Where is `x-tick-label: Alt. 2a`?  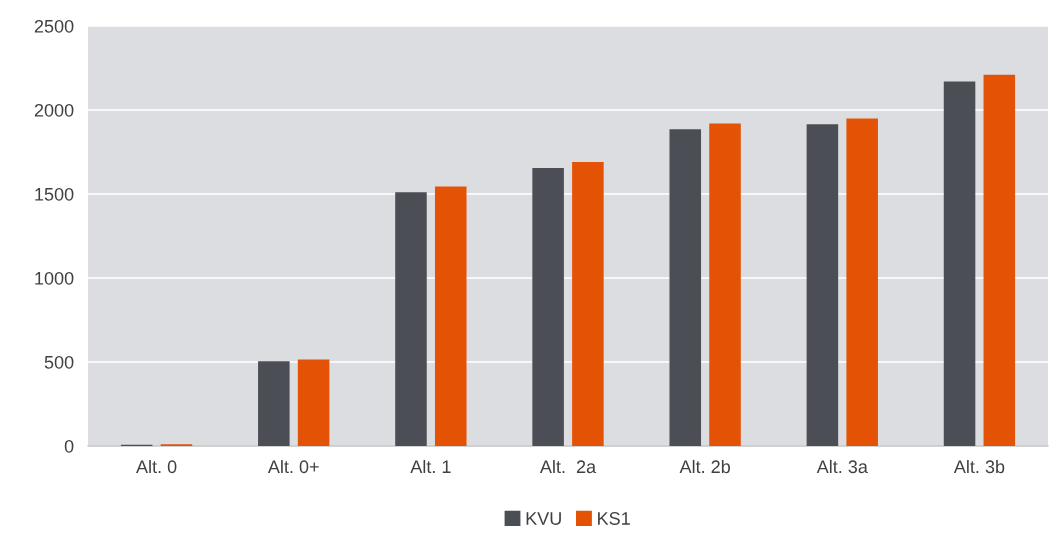
x-tick-label: Alt. 2a is located at coordinates (568, 466).